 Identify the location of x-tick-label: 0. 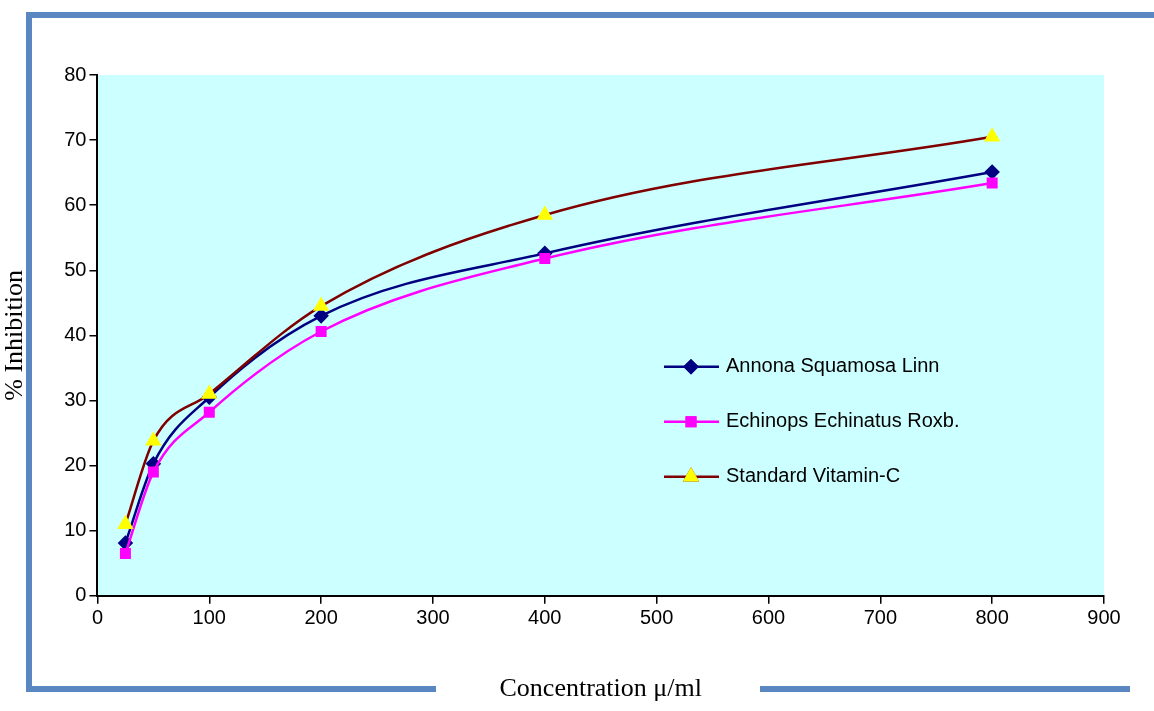
(97, 617).